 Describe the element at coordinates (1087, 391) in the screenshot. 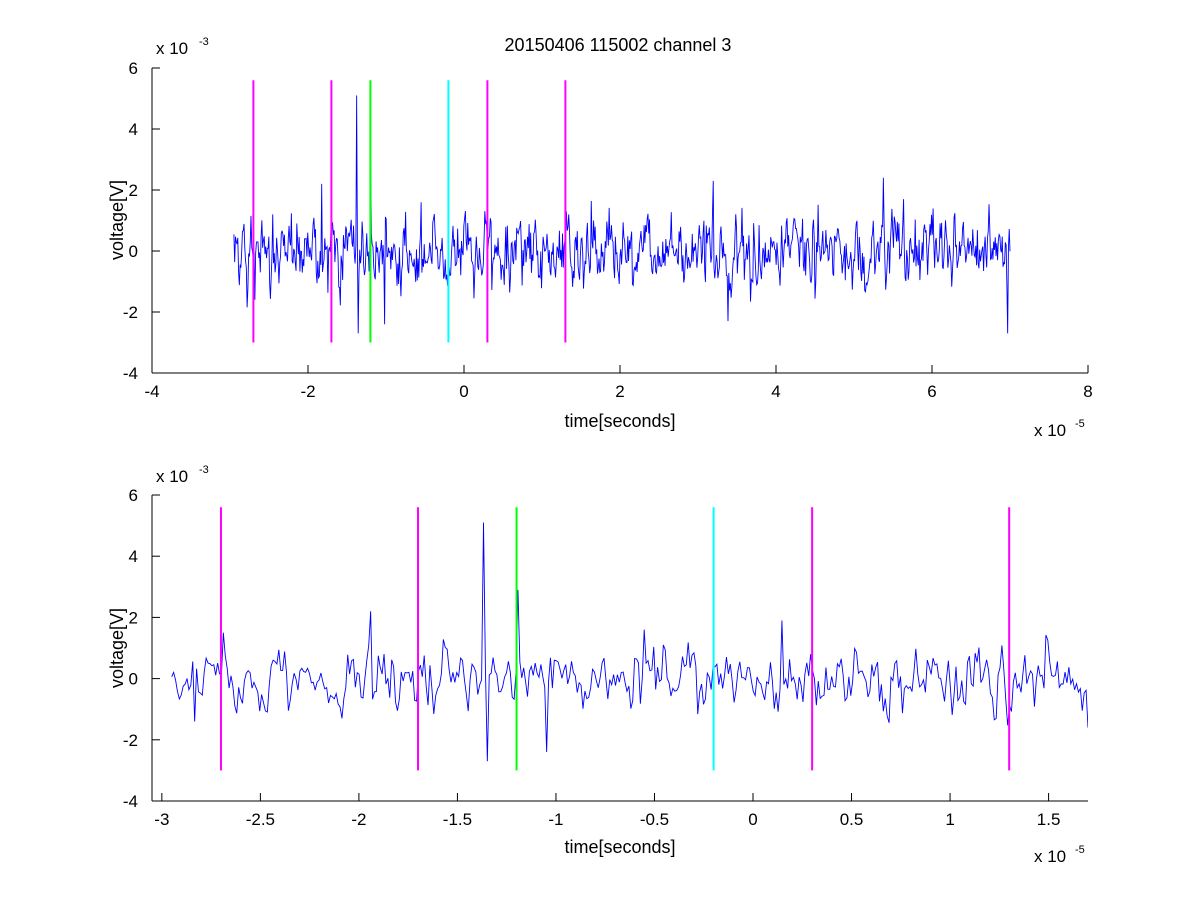

I see `x-tick-label: 8` at that location.